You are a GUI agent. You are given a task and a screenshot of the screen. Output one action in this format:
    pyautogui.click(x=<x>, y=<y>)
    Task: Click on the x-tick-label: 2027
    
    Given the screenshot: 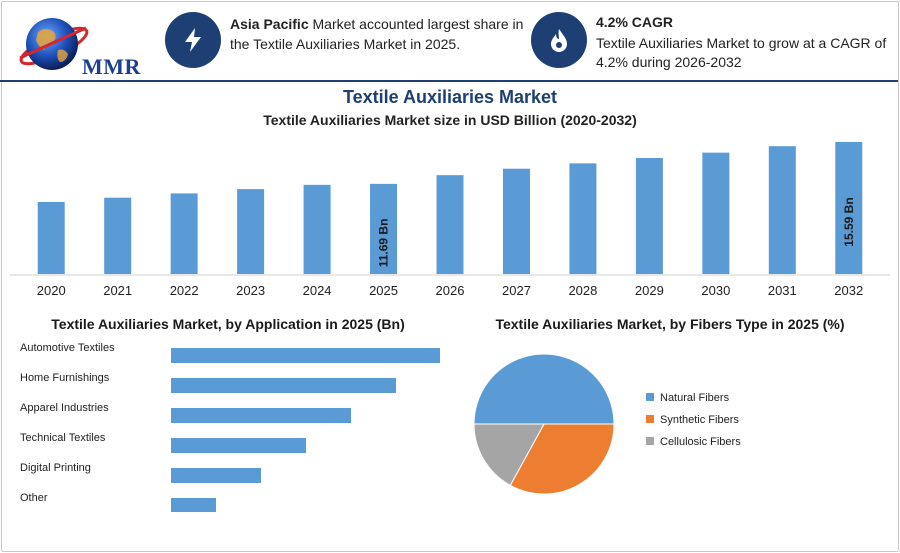 What is the action you would take?
    pyautogui.click(x=516, y=290)
    